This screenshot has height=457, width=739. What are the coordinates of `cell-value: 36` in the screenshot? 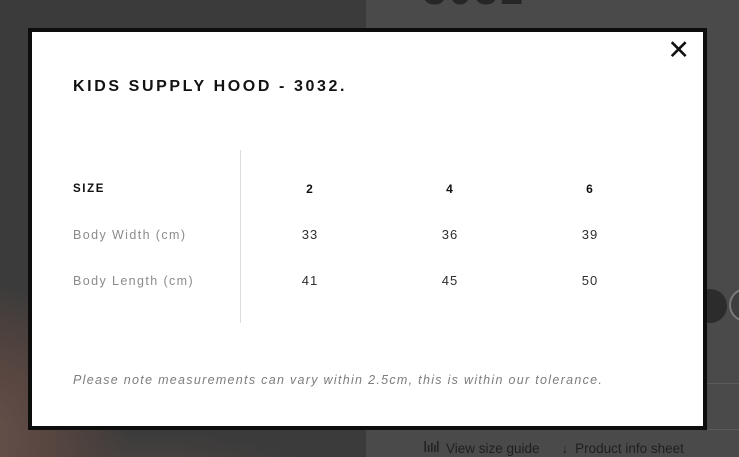 It's located at (450, 234).